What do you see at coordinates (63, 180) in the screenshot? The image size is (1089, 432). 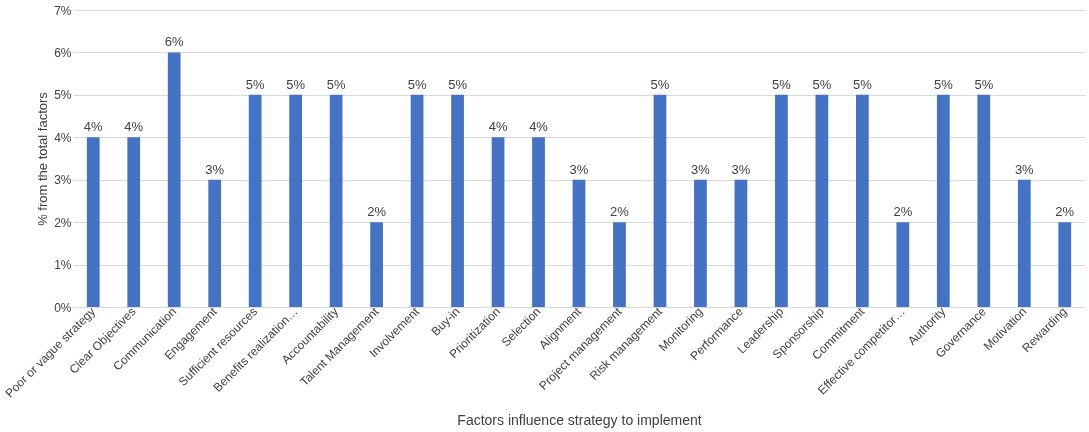 I see `y-tick-label: 3%` at bounding box center [63, 180].